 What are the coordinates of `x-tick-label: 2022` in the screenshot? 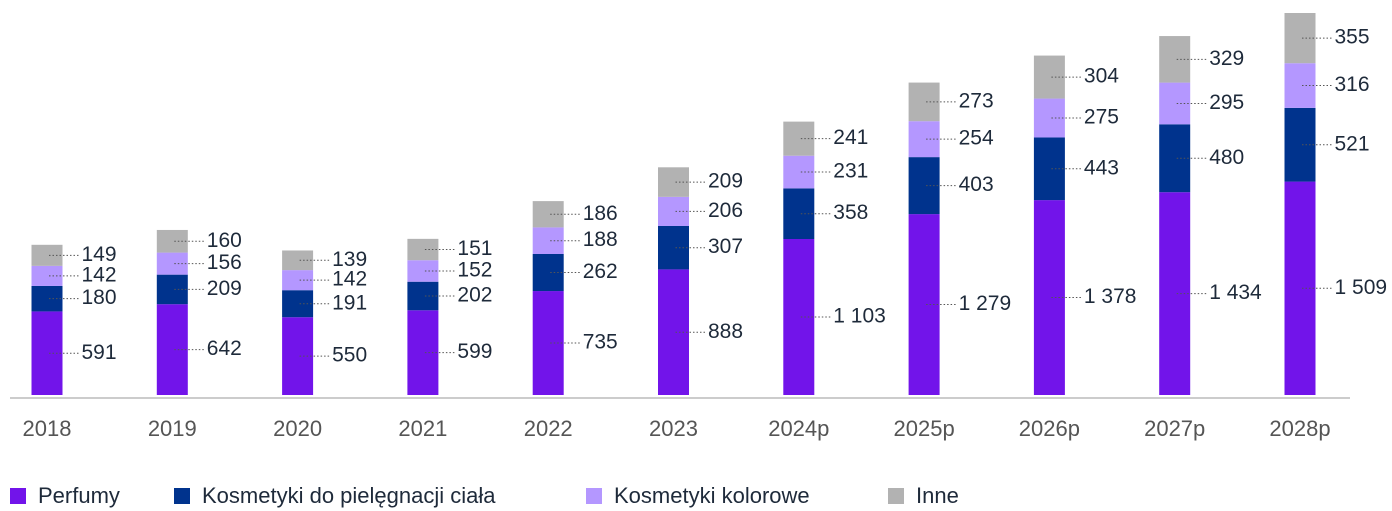 It's located at (548, 428).